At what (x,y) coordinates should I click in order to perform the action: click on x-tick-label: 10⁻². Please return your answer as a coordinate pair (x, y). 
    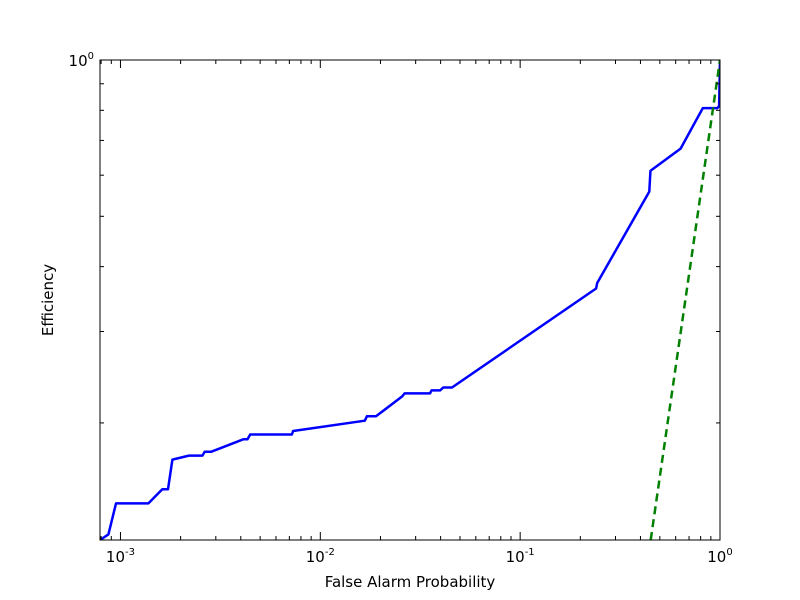
    Looking at the image, I should click on (320, 556).